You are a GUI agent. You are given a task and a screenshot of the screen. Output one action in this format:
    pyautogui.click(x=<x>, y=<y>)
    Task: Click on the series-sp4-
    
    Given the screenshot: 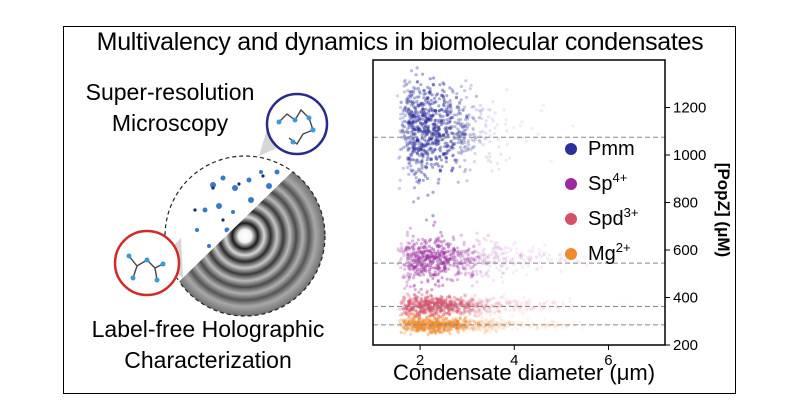 What is the action you would take?
    pyautogui.click(x=505, y=256)
    